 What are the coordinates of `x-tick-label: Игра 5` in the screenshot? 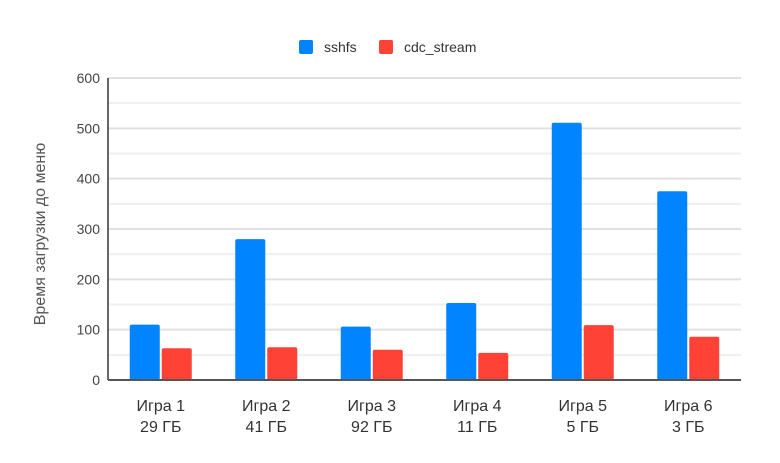 It's located at (583, 406).